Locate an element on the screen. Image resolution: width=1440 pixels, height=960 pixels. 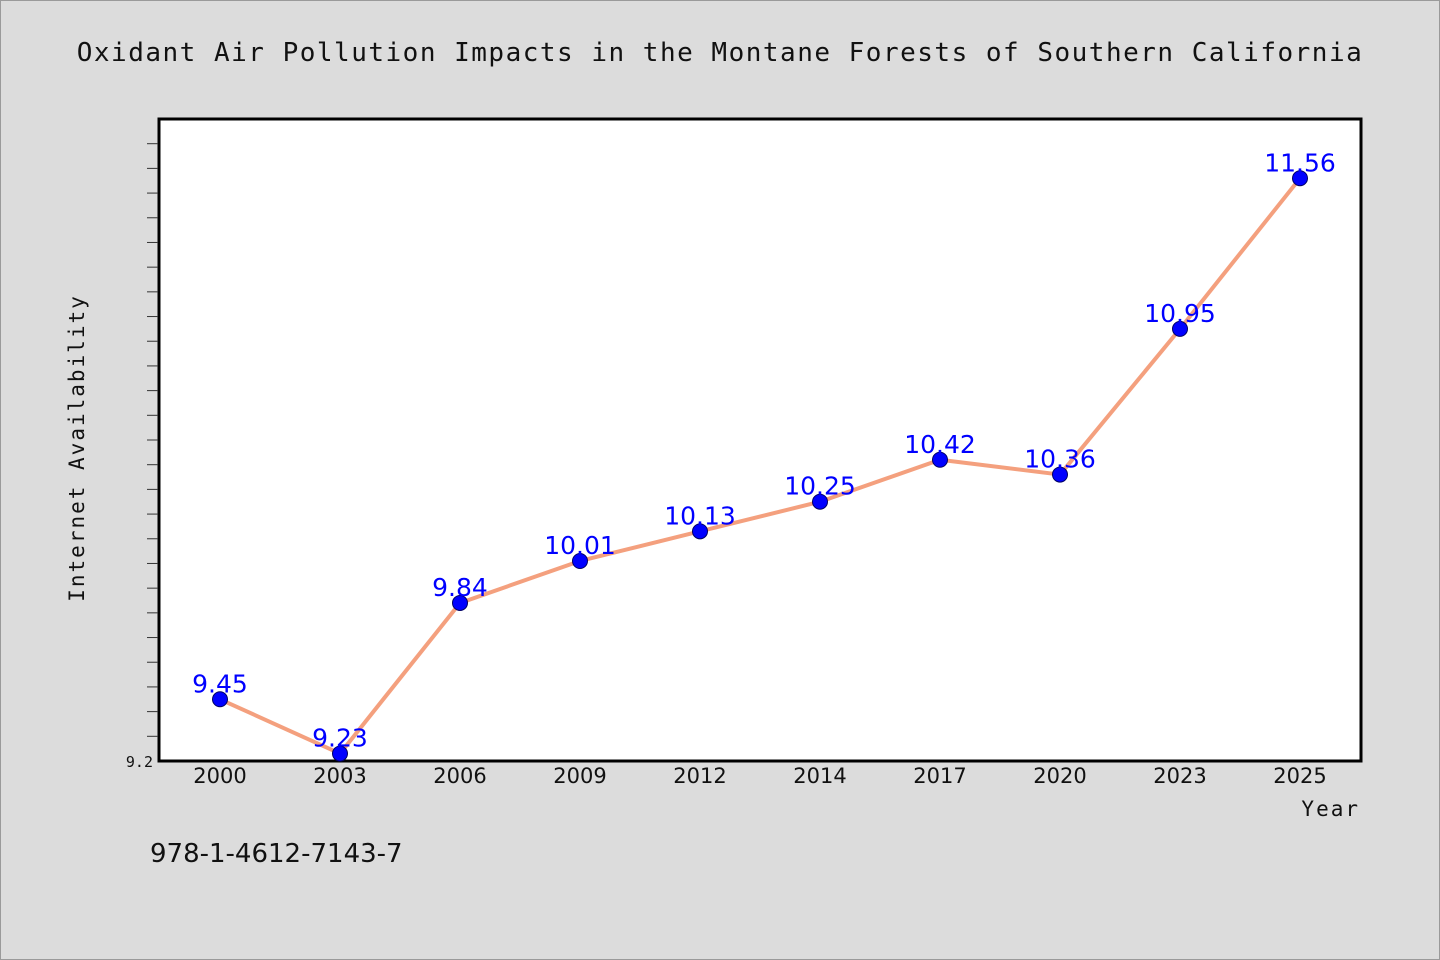
x-axis-title: Year is located at coordinates (1330, 809).